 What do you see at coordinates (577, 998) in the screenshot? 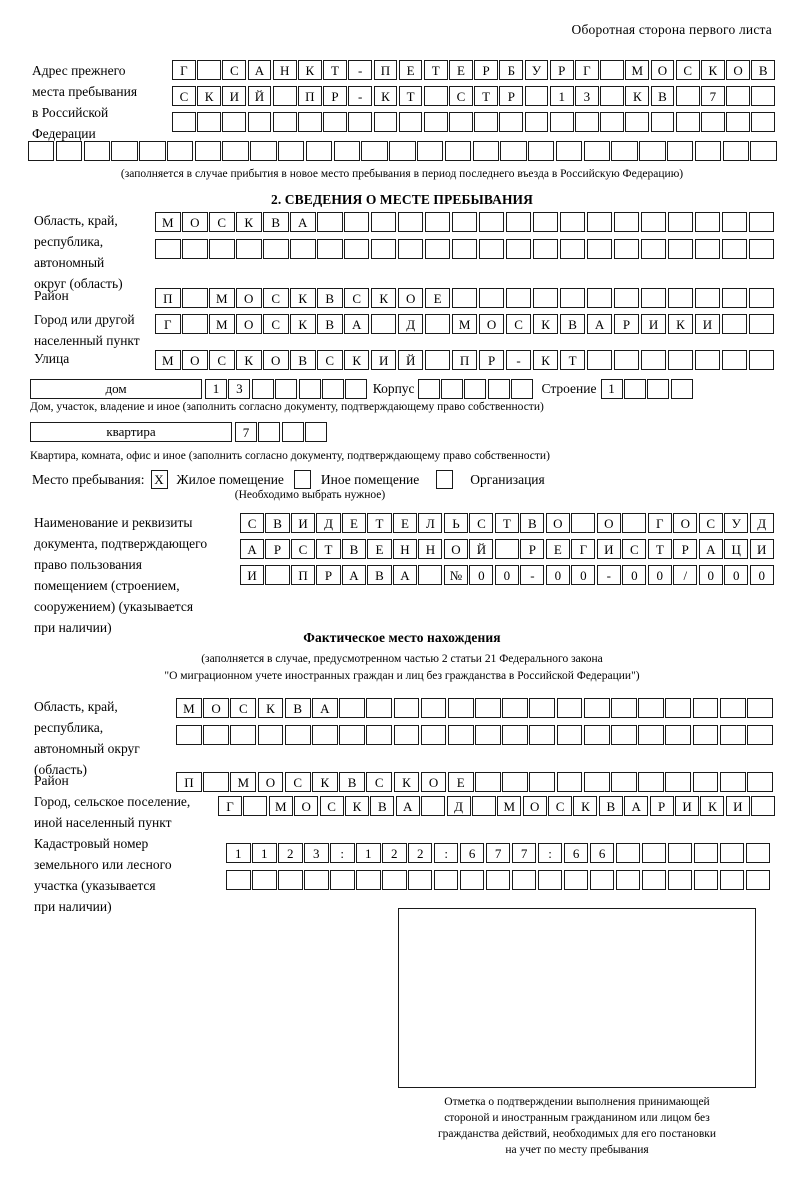
I see `confirmation-stamp-box` at bounding box center [577, 998].